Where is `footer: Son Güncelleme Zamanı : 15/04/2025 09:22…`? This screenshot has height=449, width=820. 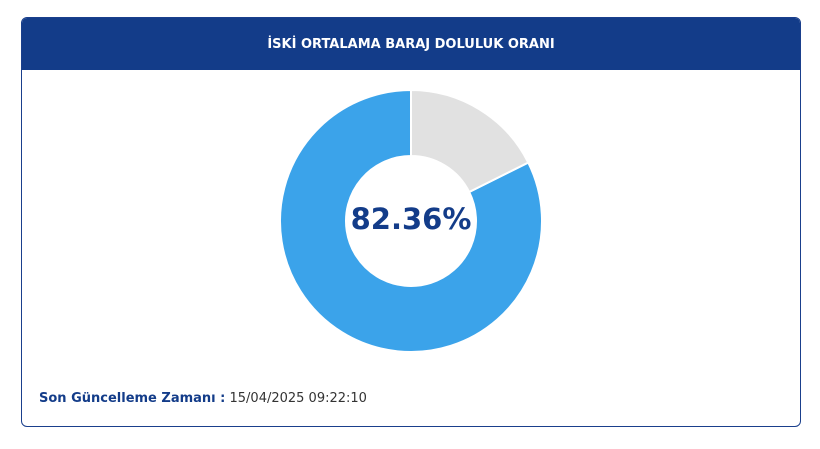 footer: Son Güncelleme Zamanı : 15/04/2025 09:22… is located at coordinates (203, 398).